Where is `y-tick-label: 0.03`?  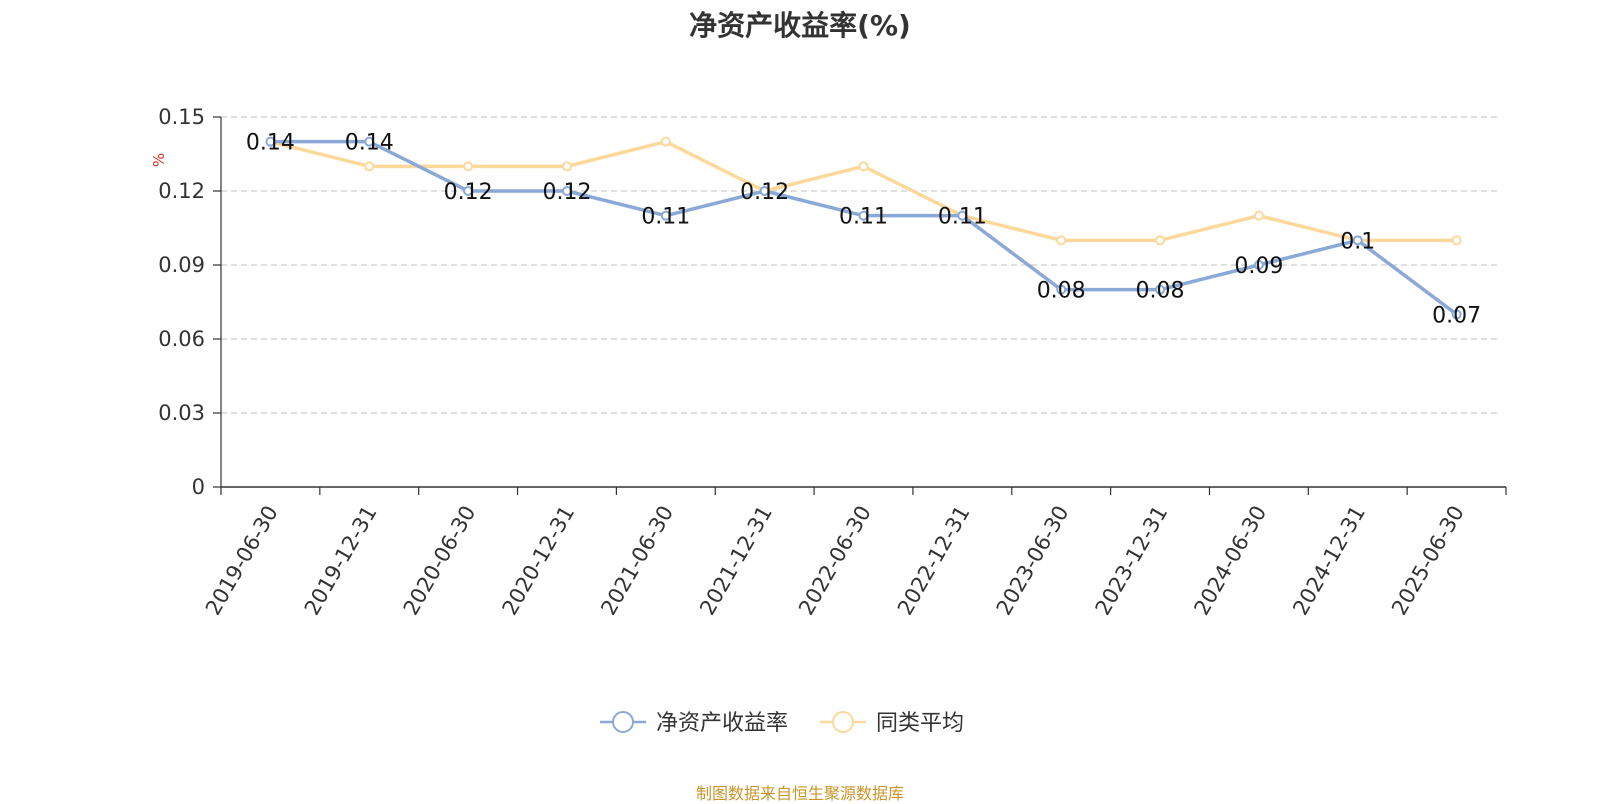 y-tick-label: 0.03 is located at coordinates (181, 413).